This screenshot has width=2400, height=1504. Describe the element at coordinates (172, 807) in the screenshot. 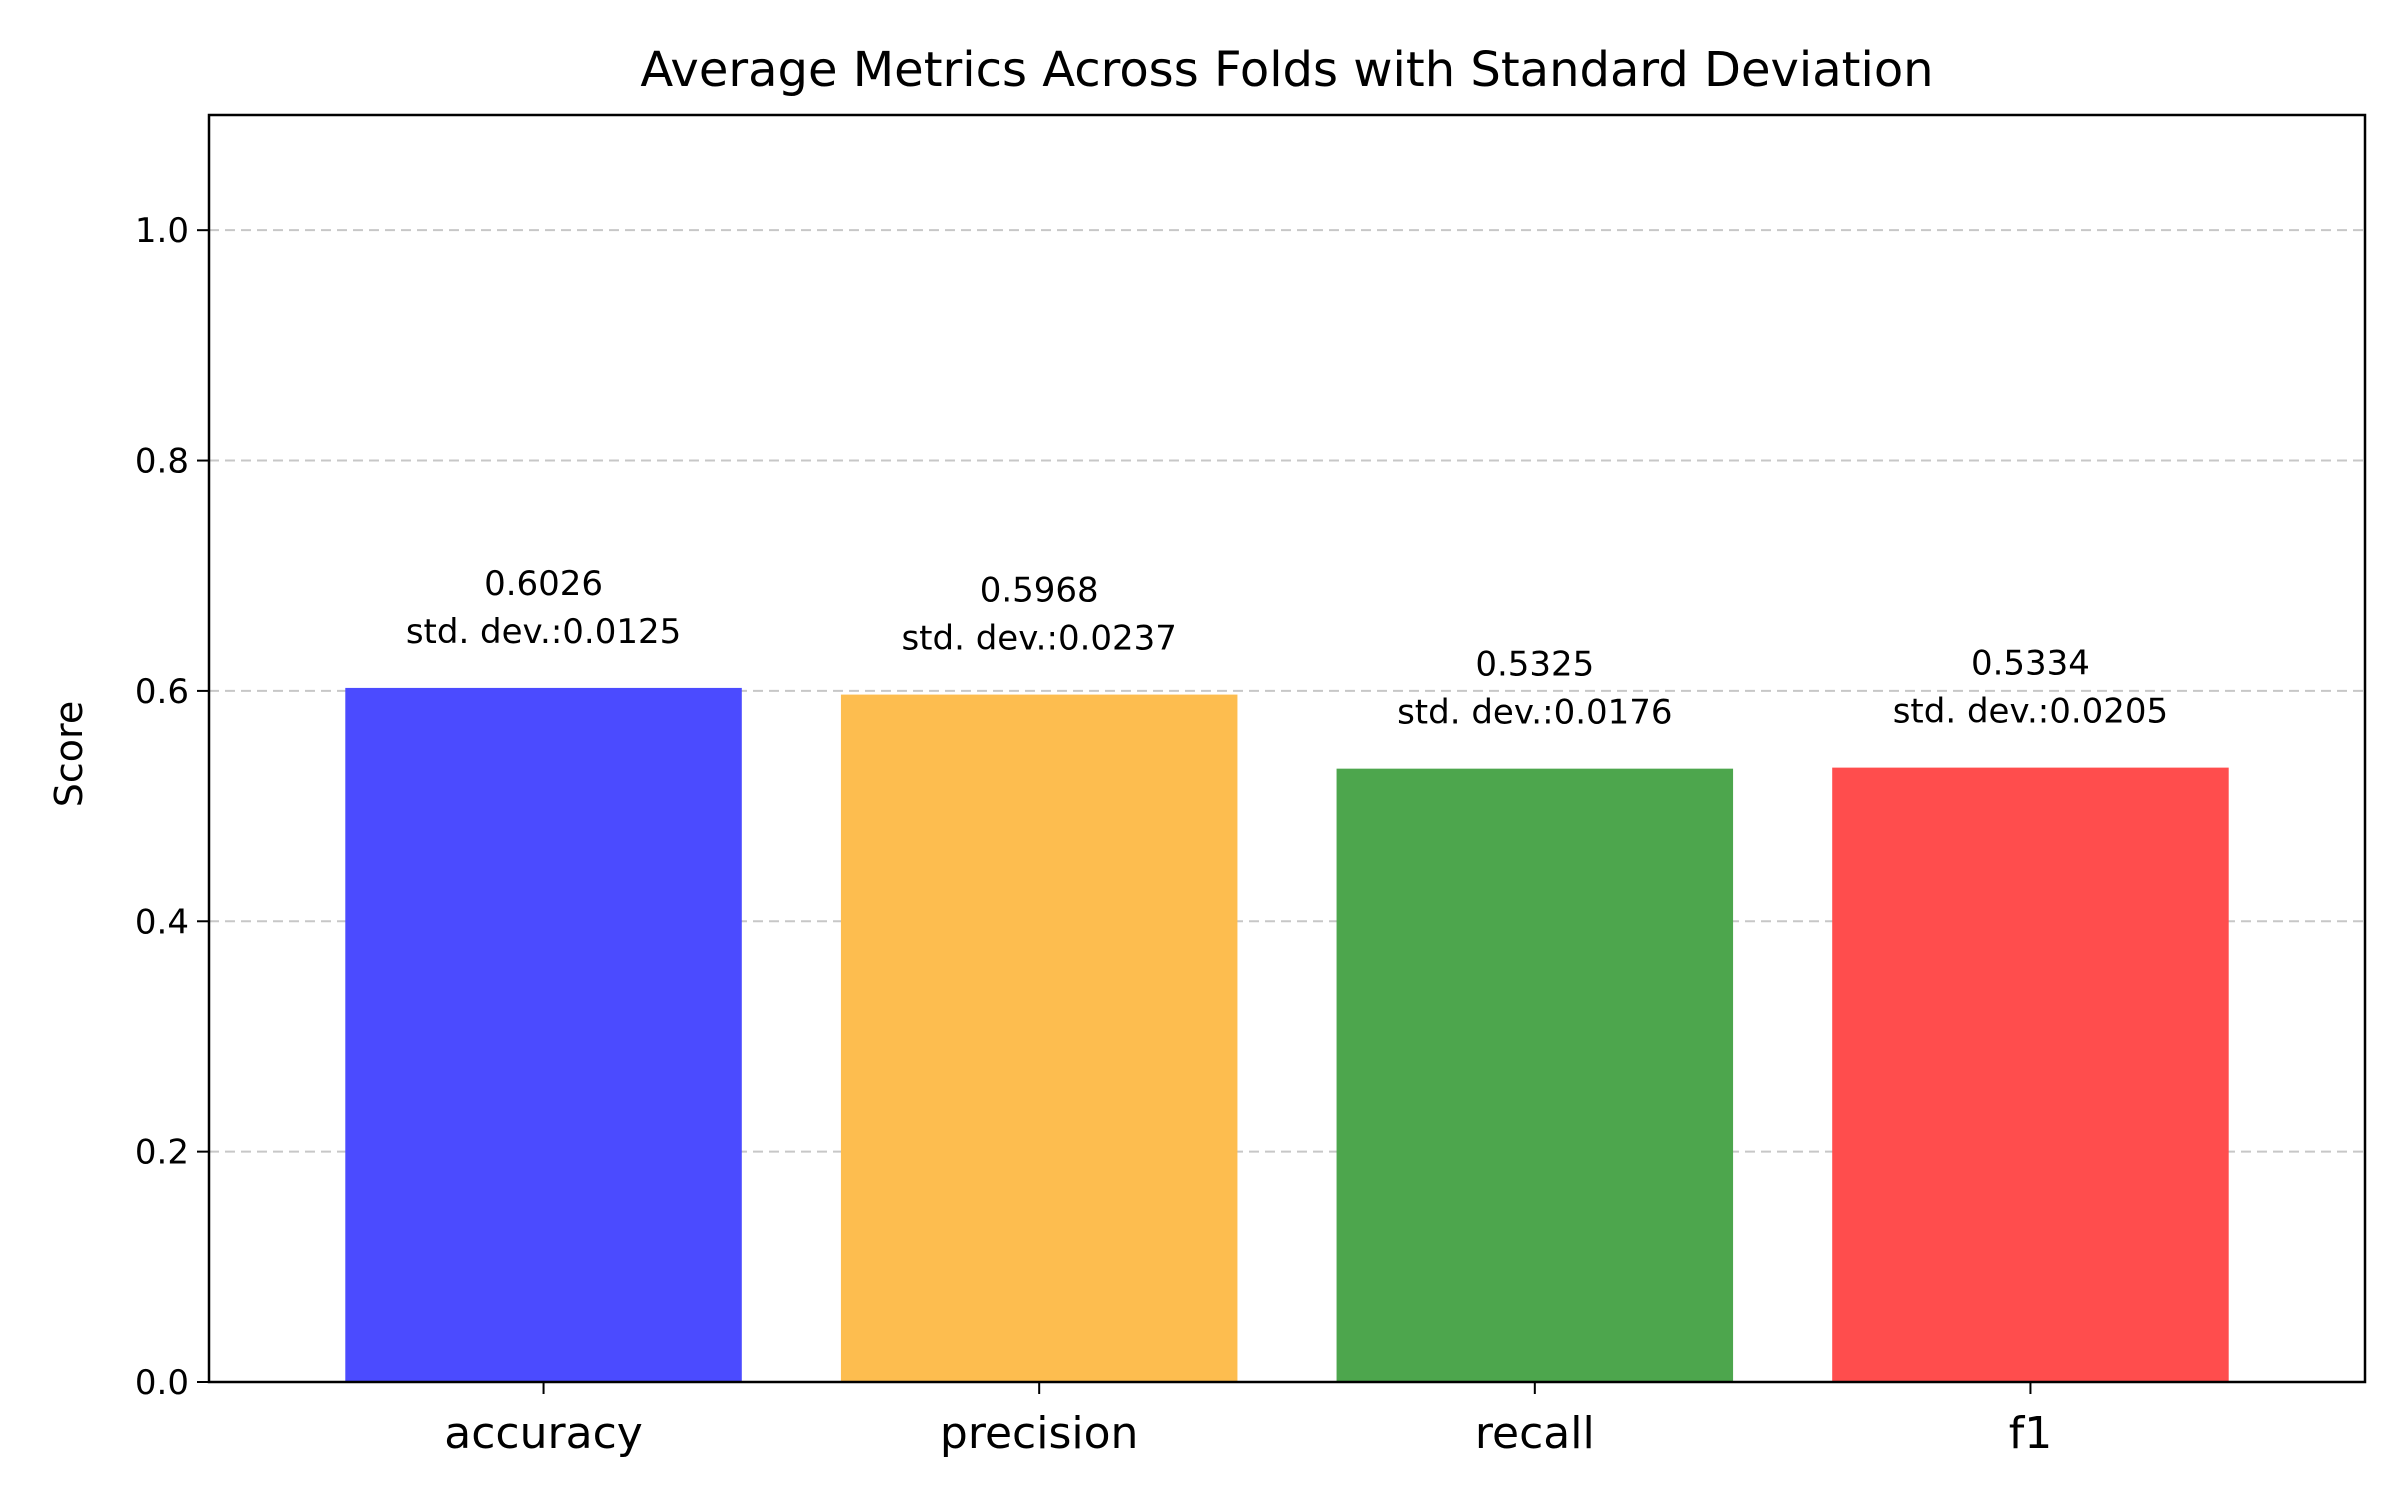

I see `y-axis-ticks: 0.0 0.2 0.4 0.6 0.8 1.0` at that location.